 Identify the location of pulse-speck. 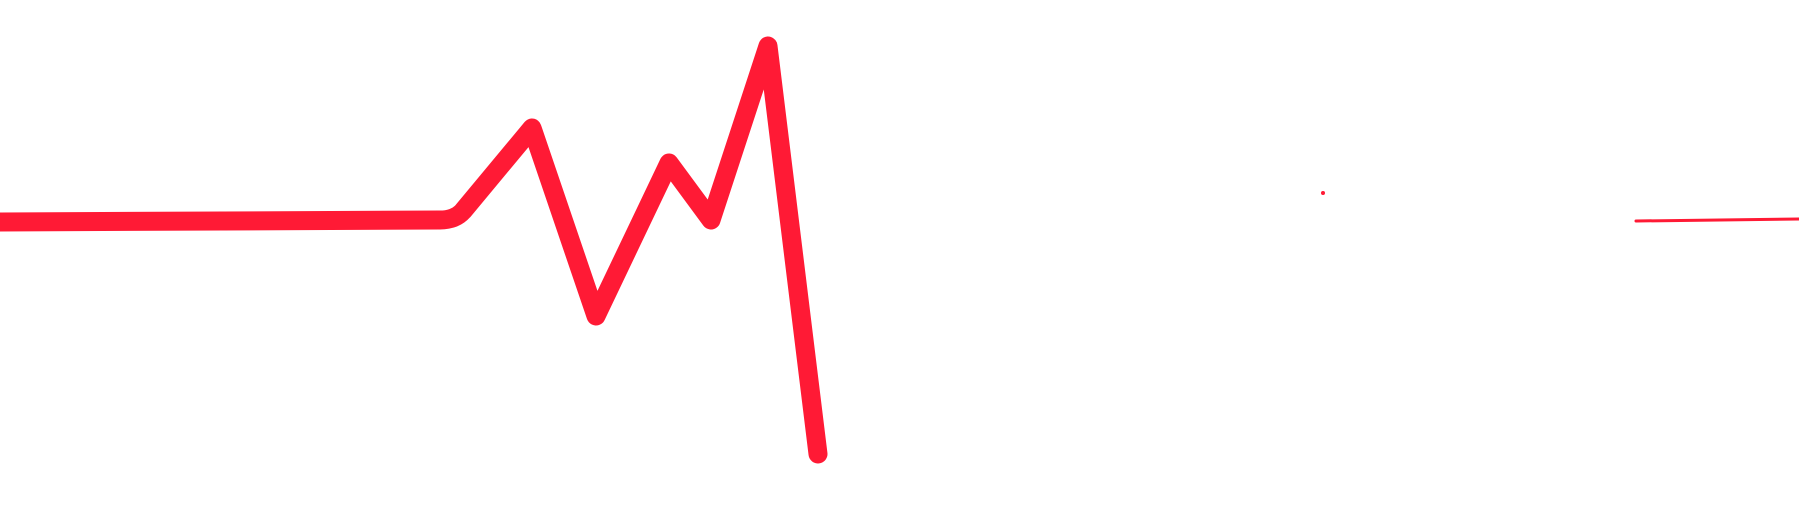
(1323, 193).